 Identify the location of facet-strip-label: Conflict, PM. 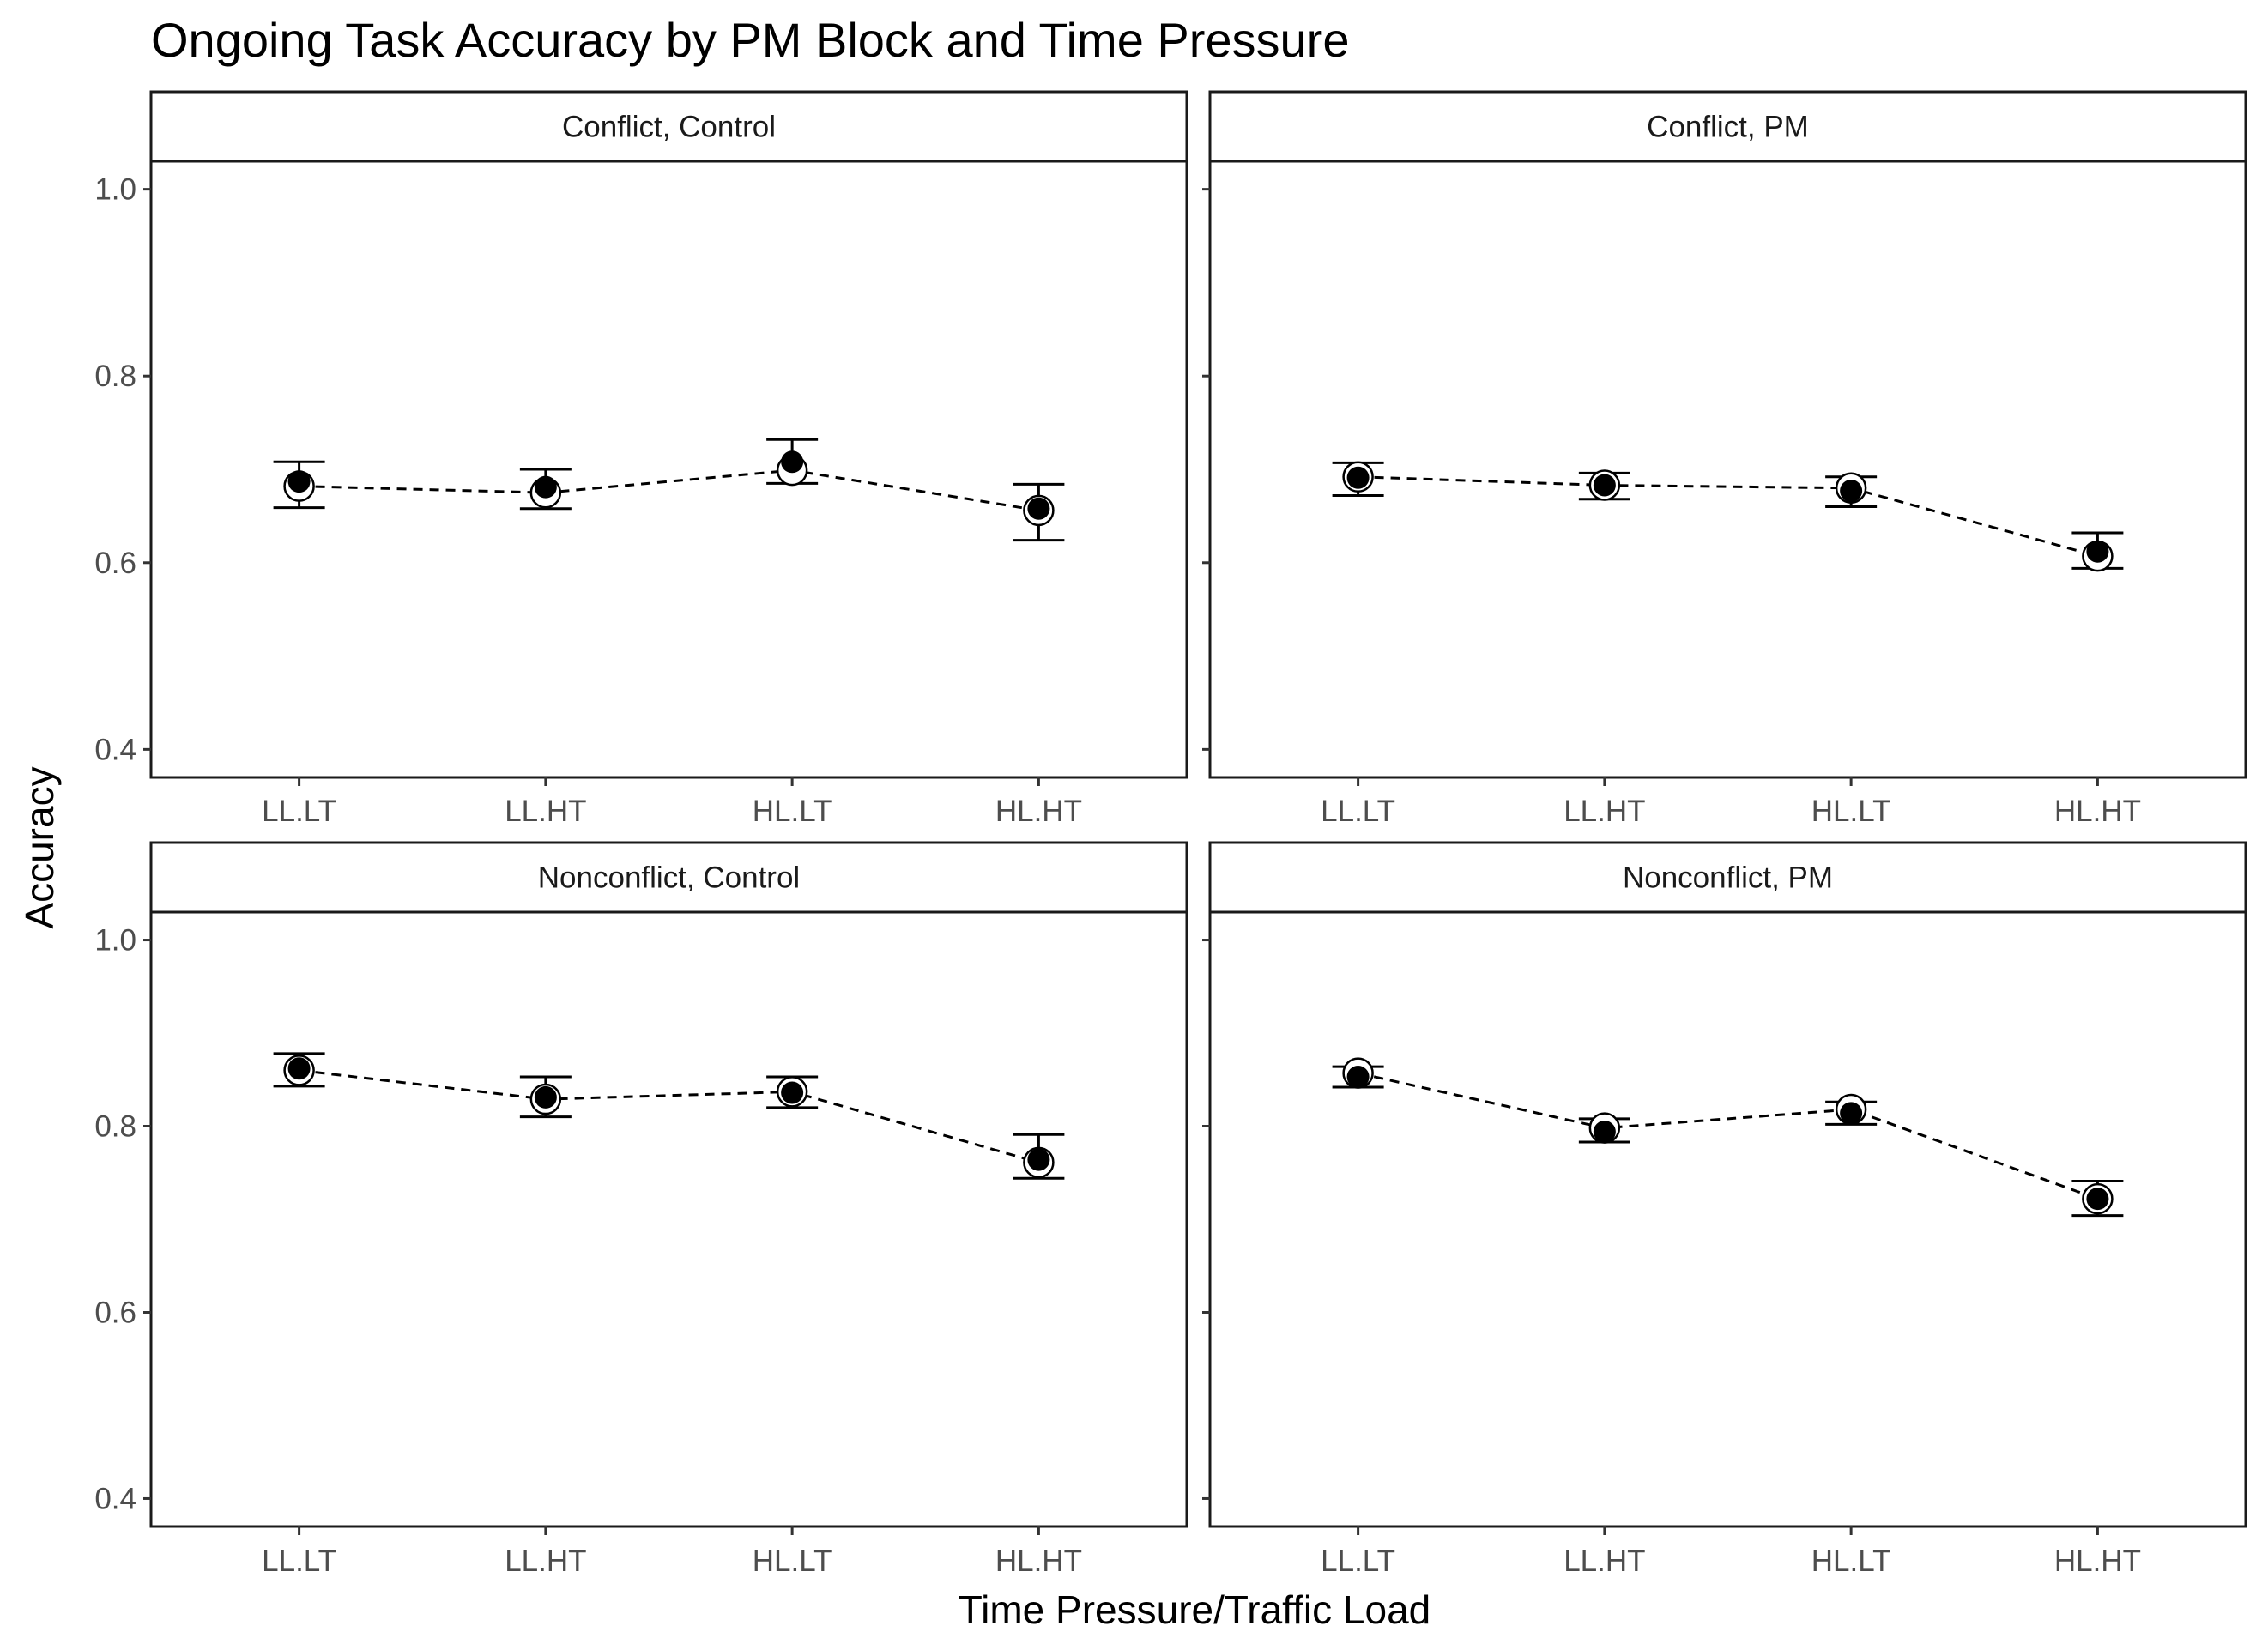
(1728, 127).